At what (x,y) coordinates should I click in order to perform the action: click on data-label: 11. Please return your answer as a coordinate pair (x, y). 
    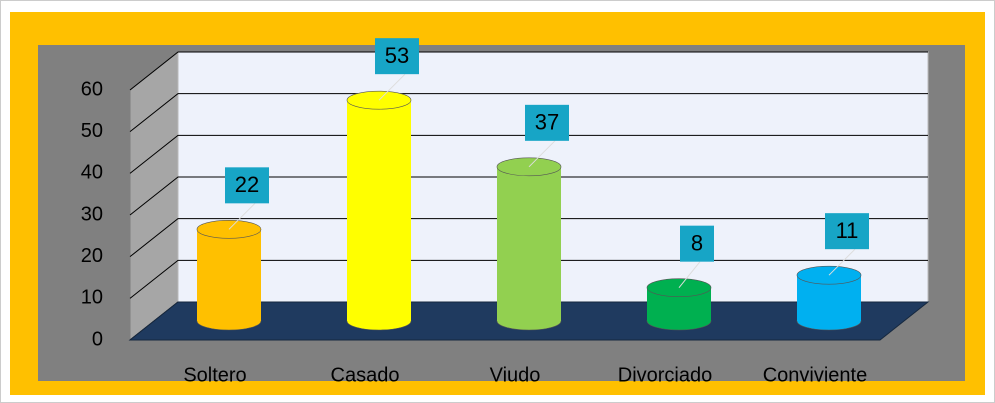
    Looking at the image, I should click on (847, 230).